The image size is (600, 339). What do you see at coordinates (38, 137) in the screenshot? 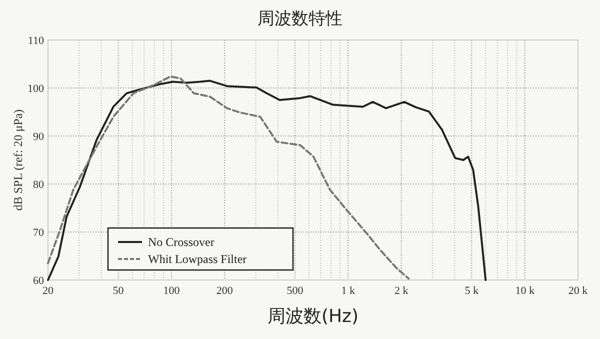
I see `y-tick-label: 90` at bounding box center [38, 137].